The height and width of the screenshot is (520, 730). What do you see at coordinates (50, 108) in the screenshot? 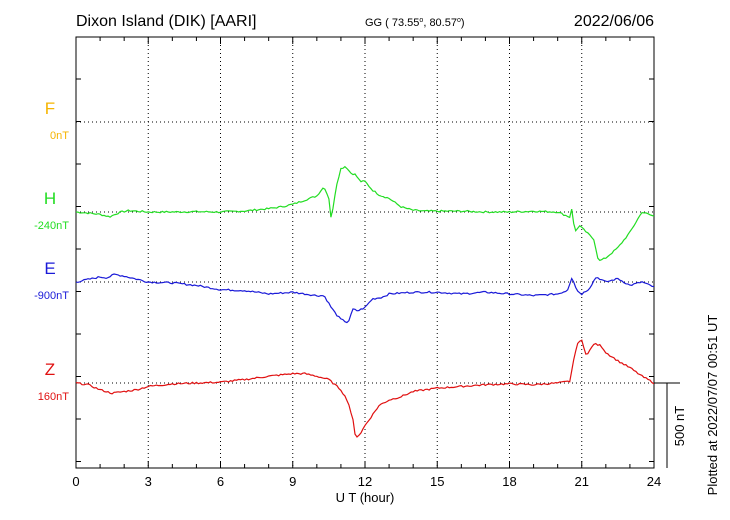
I see `channel-label-F: F` at bounding box center [50, 108].